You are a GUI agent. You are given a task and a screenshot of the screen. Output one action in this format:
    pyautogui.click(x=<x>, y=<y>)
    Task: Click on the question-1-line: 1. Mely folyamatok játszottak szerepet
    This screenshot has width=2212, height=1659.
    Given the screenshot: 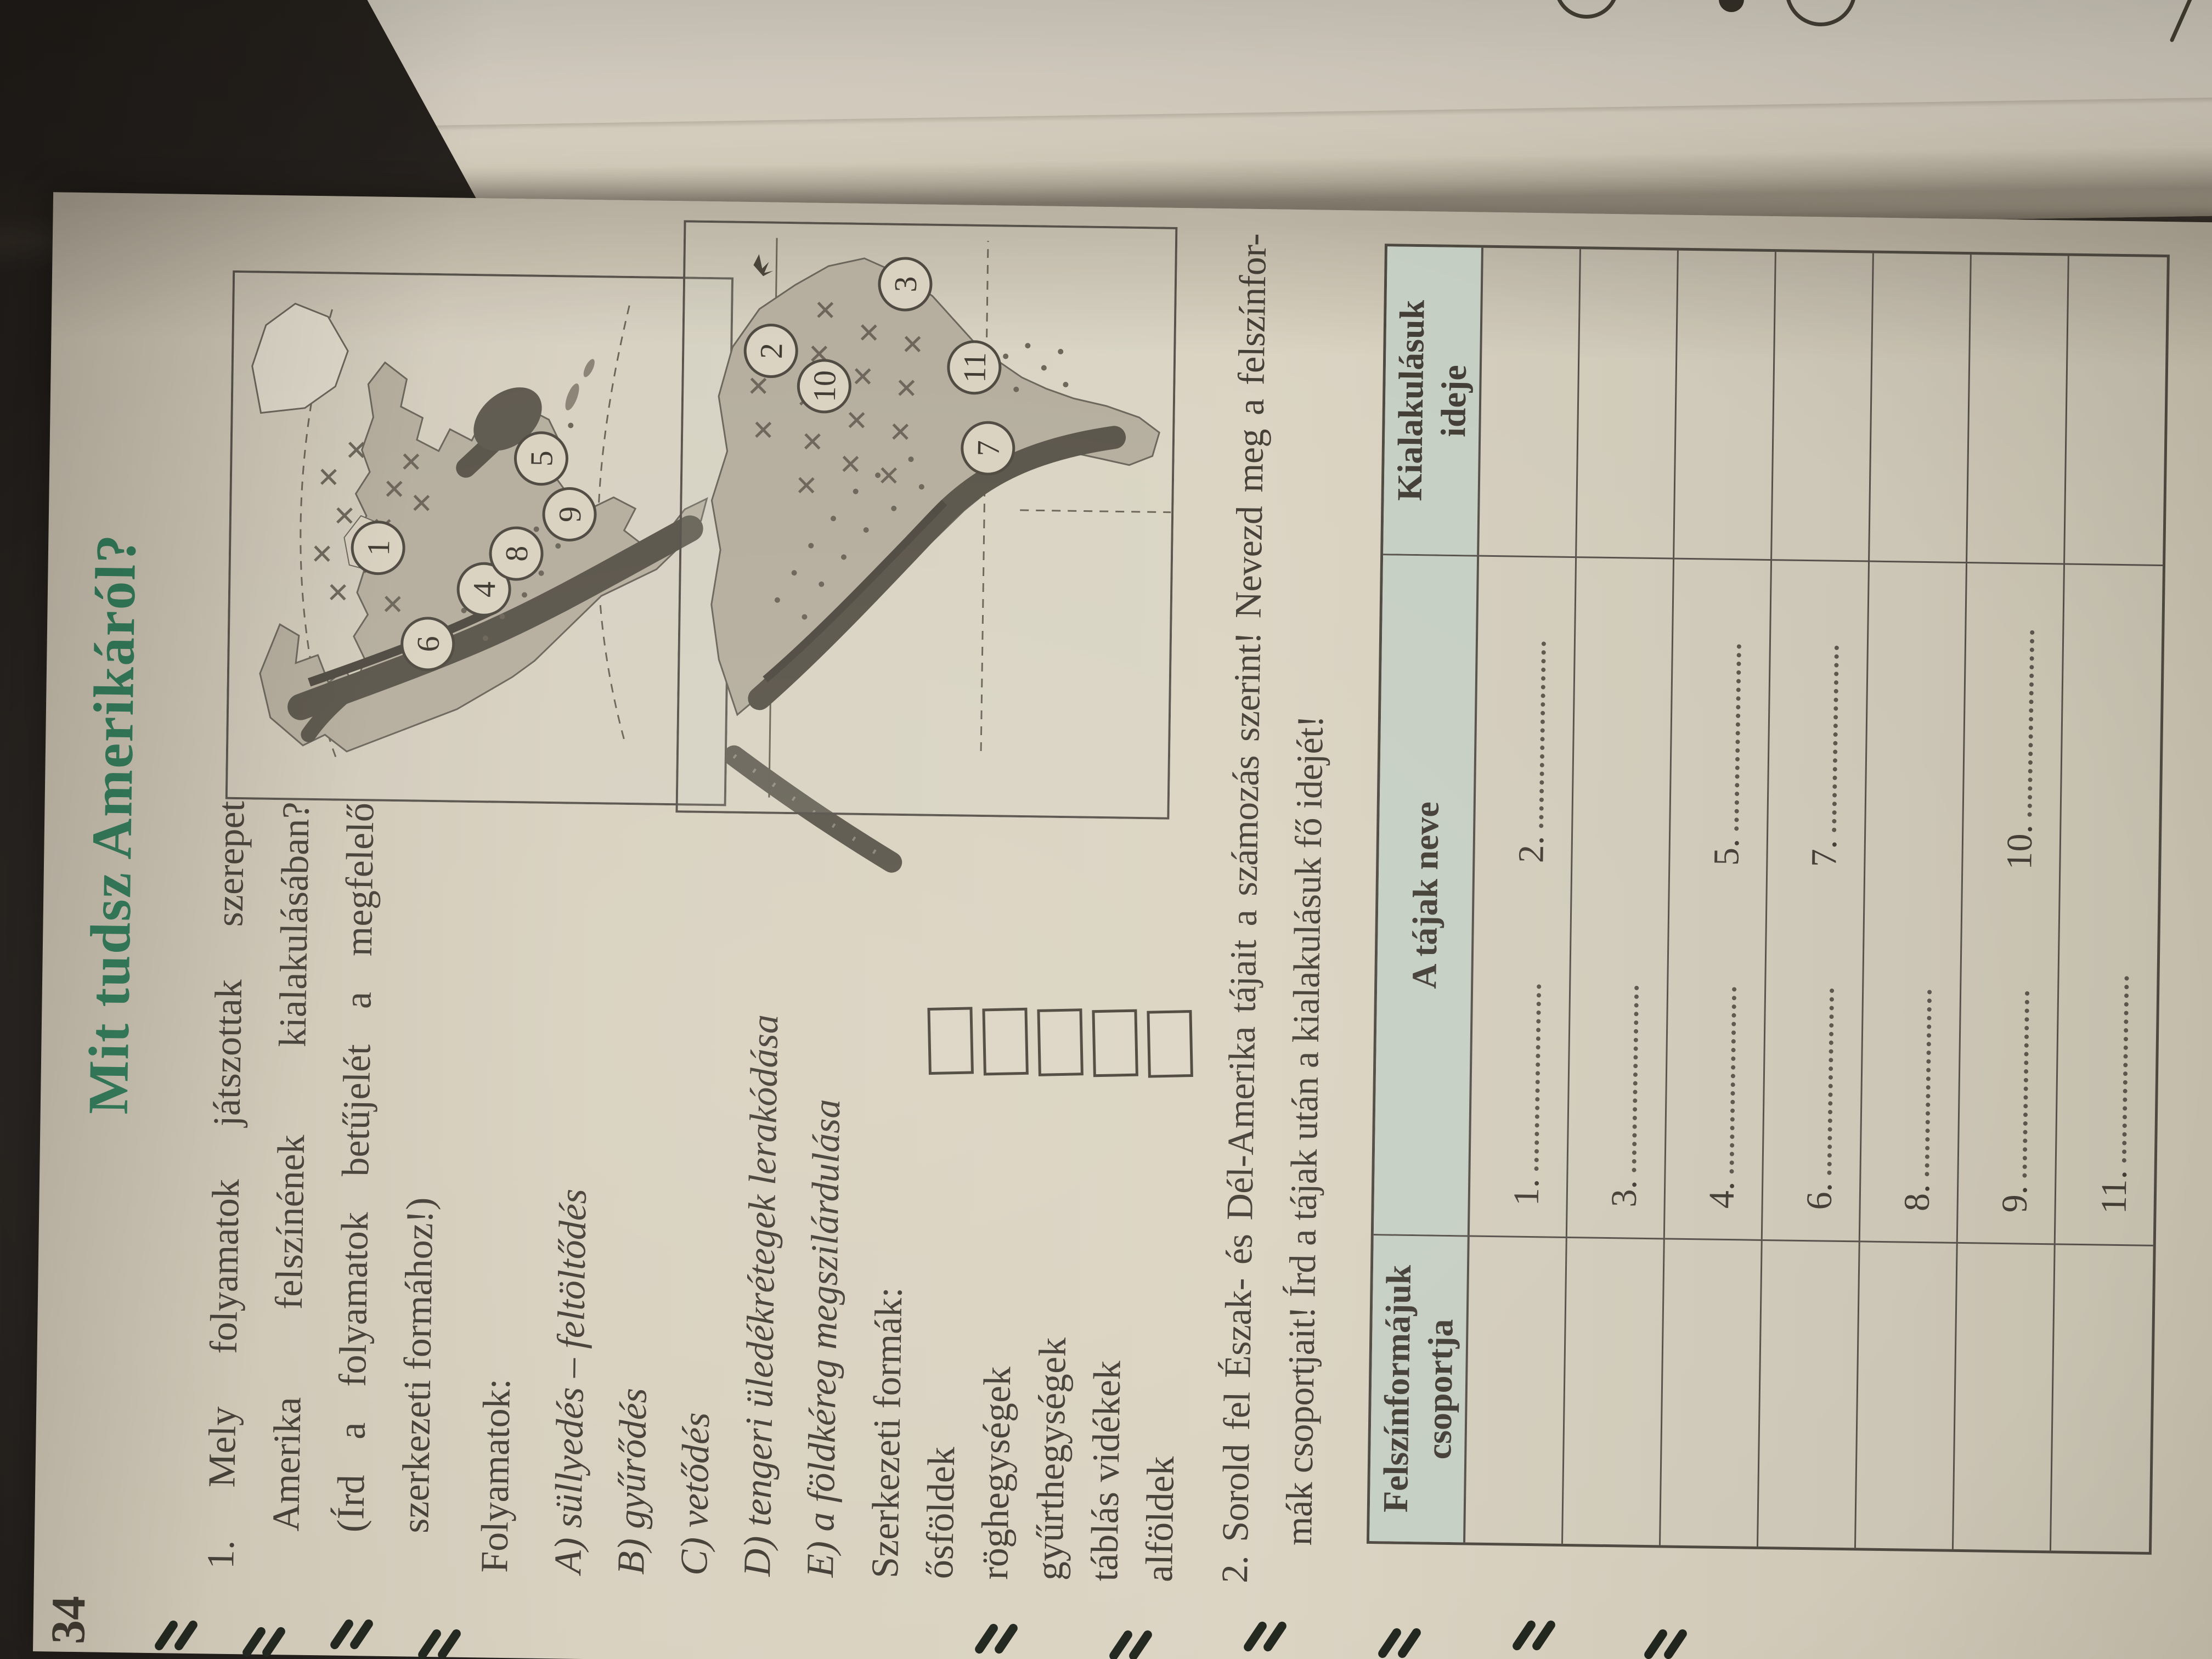 What is the action you would take?
    pyautogui.click(x=226, y=1185)
    